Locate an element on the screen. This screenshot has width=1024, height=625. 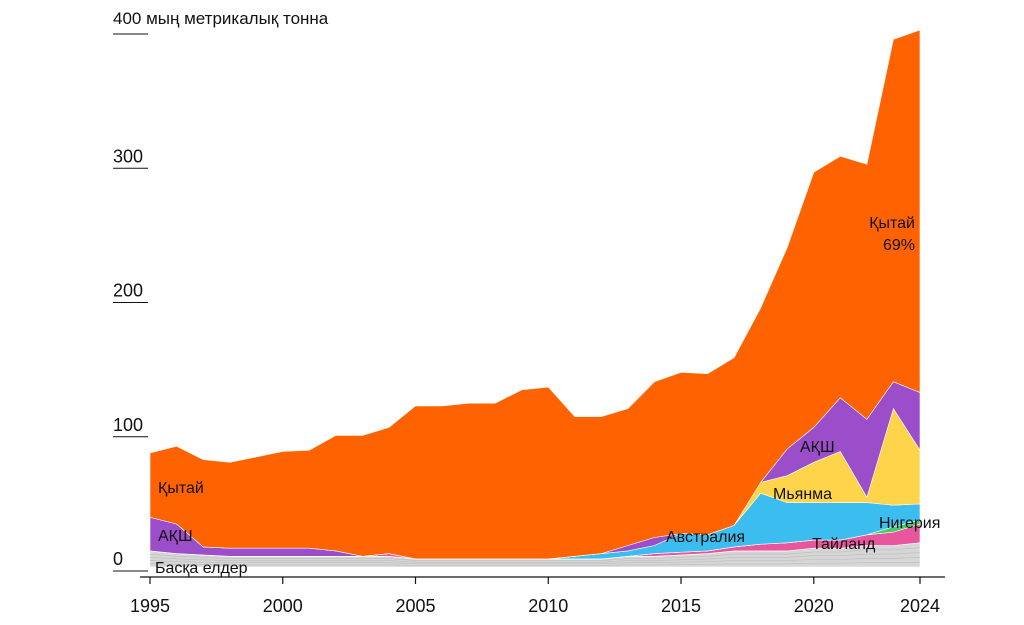
annotation-usa-right: АҚШ is located at coordinates (817, 447).